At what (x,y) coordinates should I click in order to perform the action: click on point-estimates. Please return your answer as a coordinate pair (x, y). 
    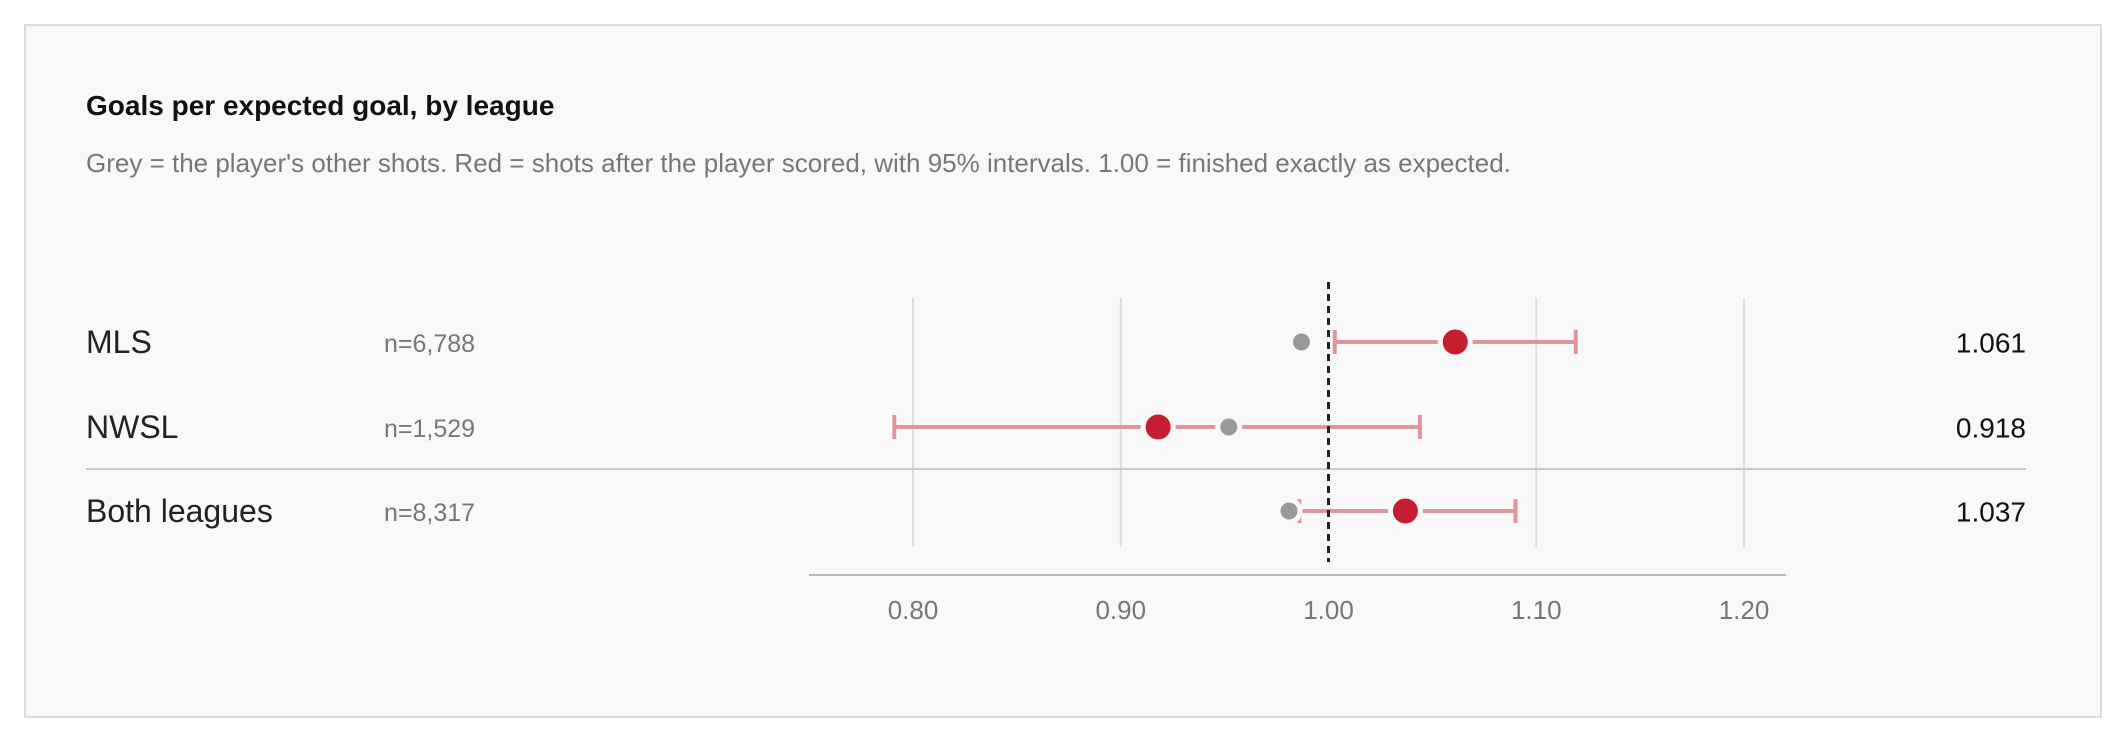
    Looking at the image, I should click on (1306, 426).